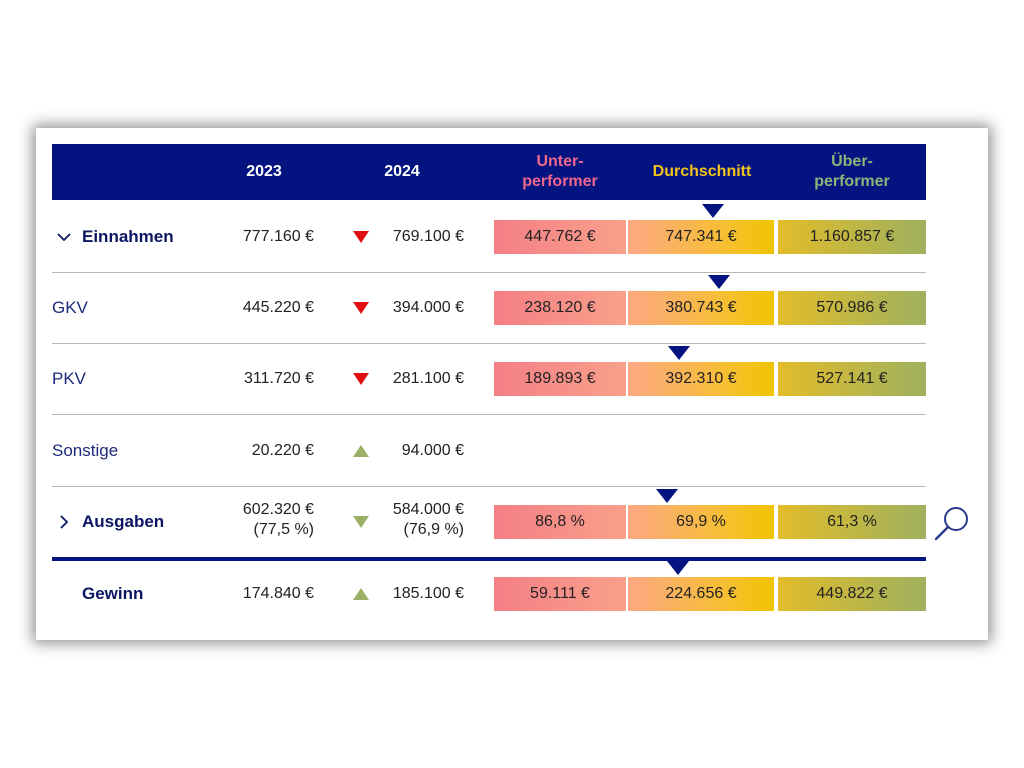  Describe the element at coordinates (123, 521) in the screenshot. I see `row-label-text: Ausgaben` at that location.